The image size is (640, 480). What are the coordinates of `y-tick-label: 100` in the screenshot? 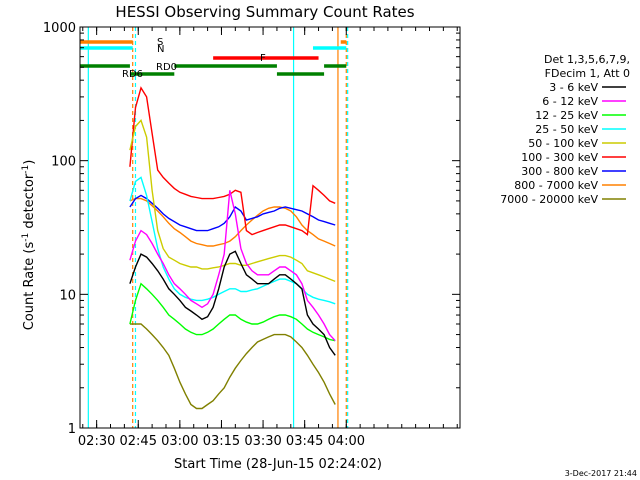 It's located at (63, 162).